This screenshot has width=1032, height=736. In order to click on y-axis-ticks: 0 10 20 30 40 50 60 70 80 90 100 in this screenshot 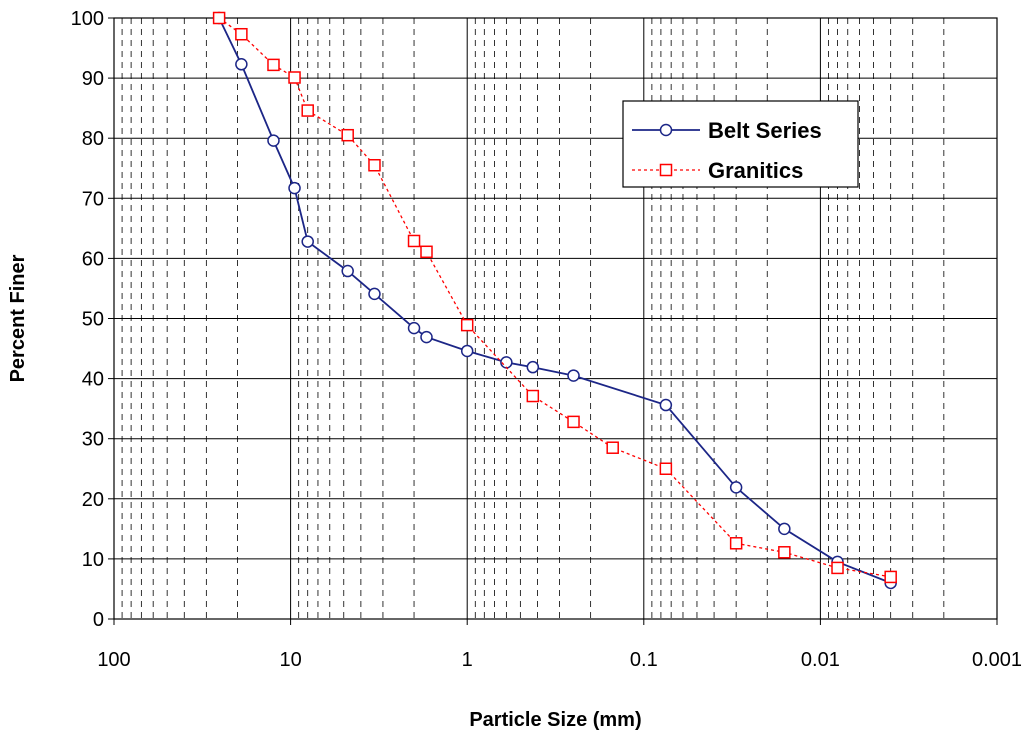, I will do `click(92, 319)`.